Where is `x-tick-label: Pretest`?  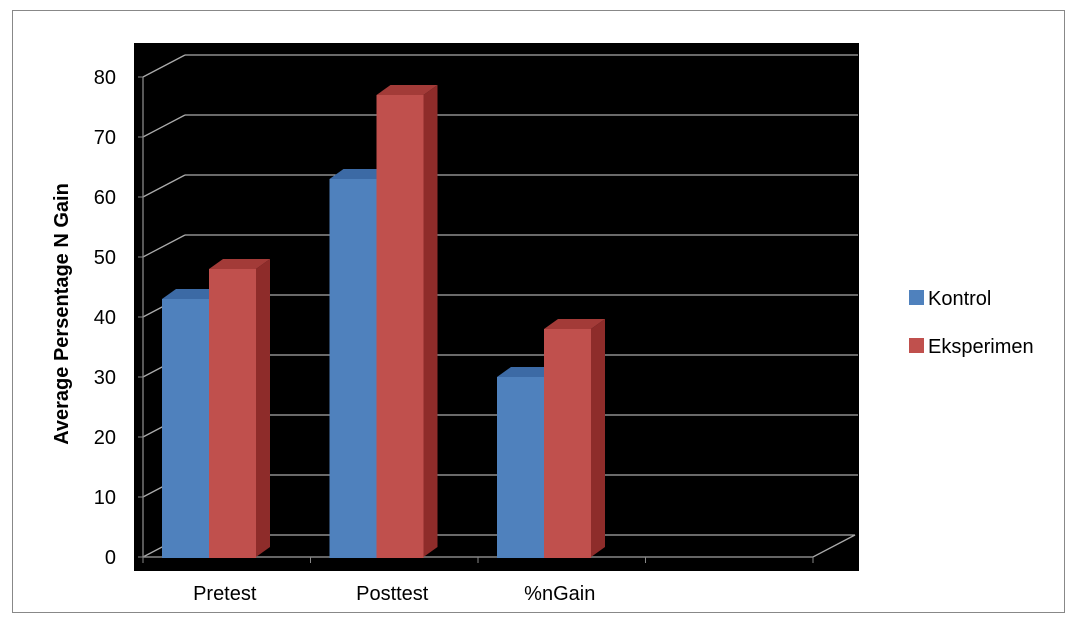 x-tick-label: Pretest is located at coordinates (225, 594).